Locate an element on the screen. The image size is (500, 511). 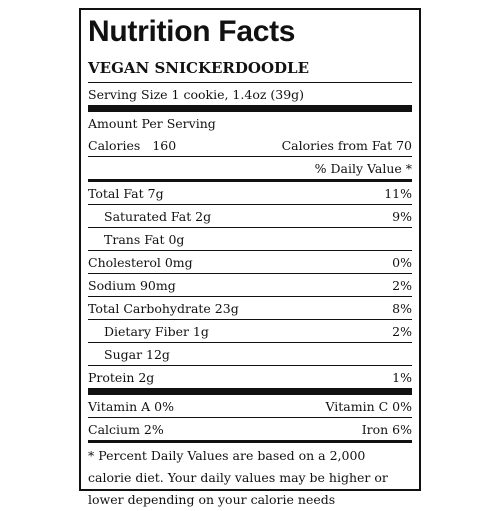
nutrient-dv: 11% is located at coordinates (398, 193).